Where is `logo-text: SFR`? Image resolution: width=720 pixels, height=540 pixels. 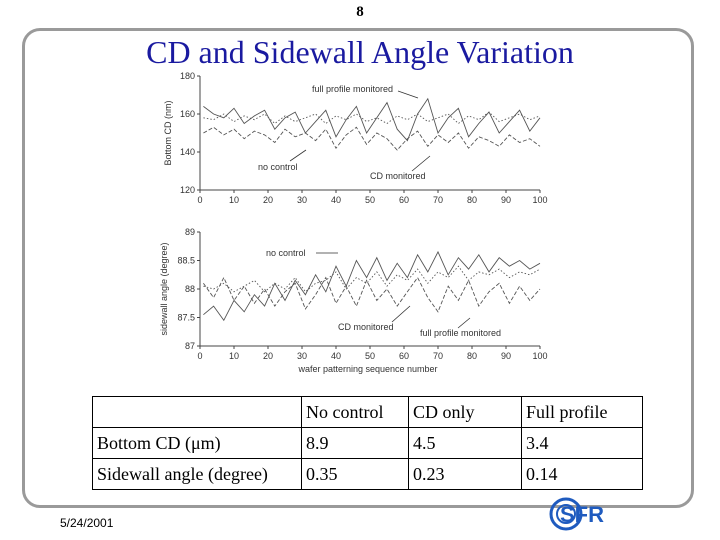 logo-text: SFR is located at coordinates (582, 514).